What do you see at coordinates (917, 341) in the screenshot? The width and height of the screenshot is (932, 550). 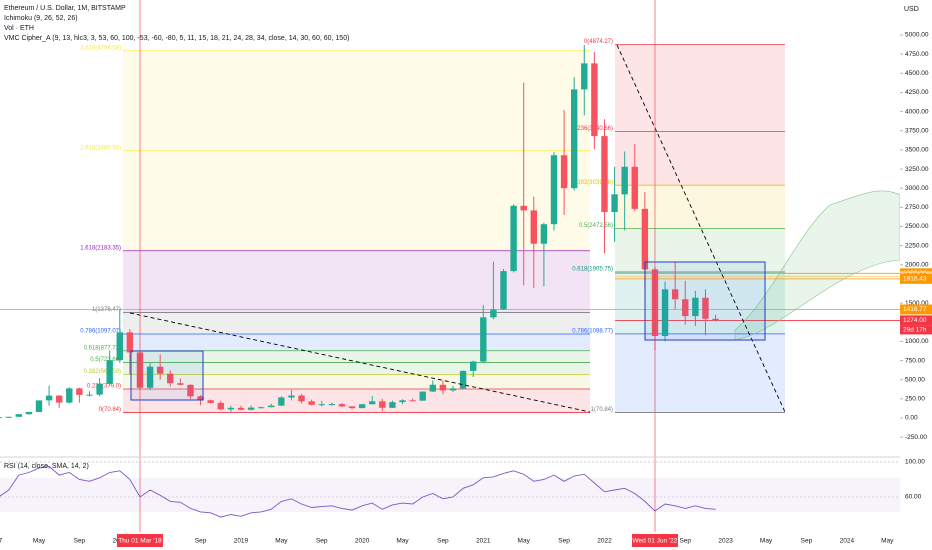 I see `y-tick-label: 1000.00` at bounding box center [917, 341].